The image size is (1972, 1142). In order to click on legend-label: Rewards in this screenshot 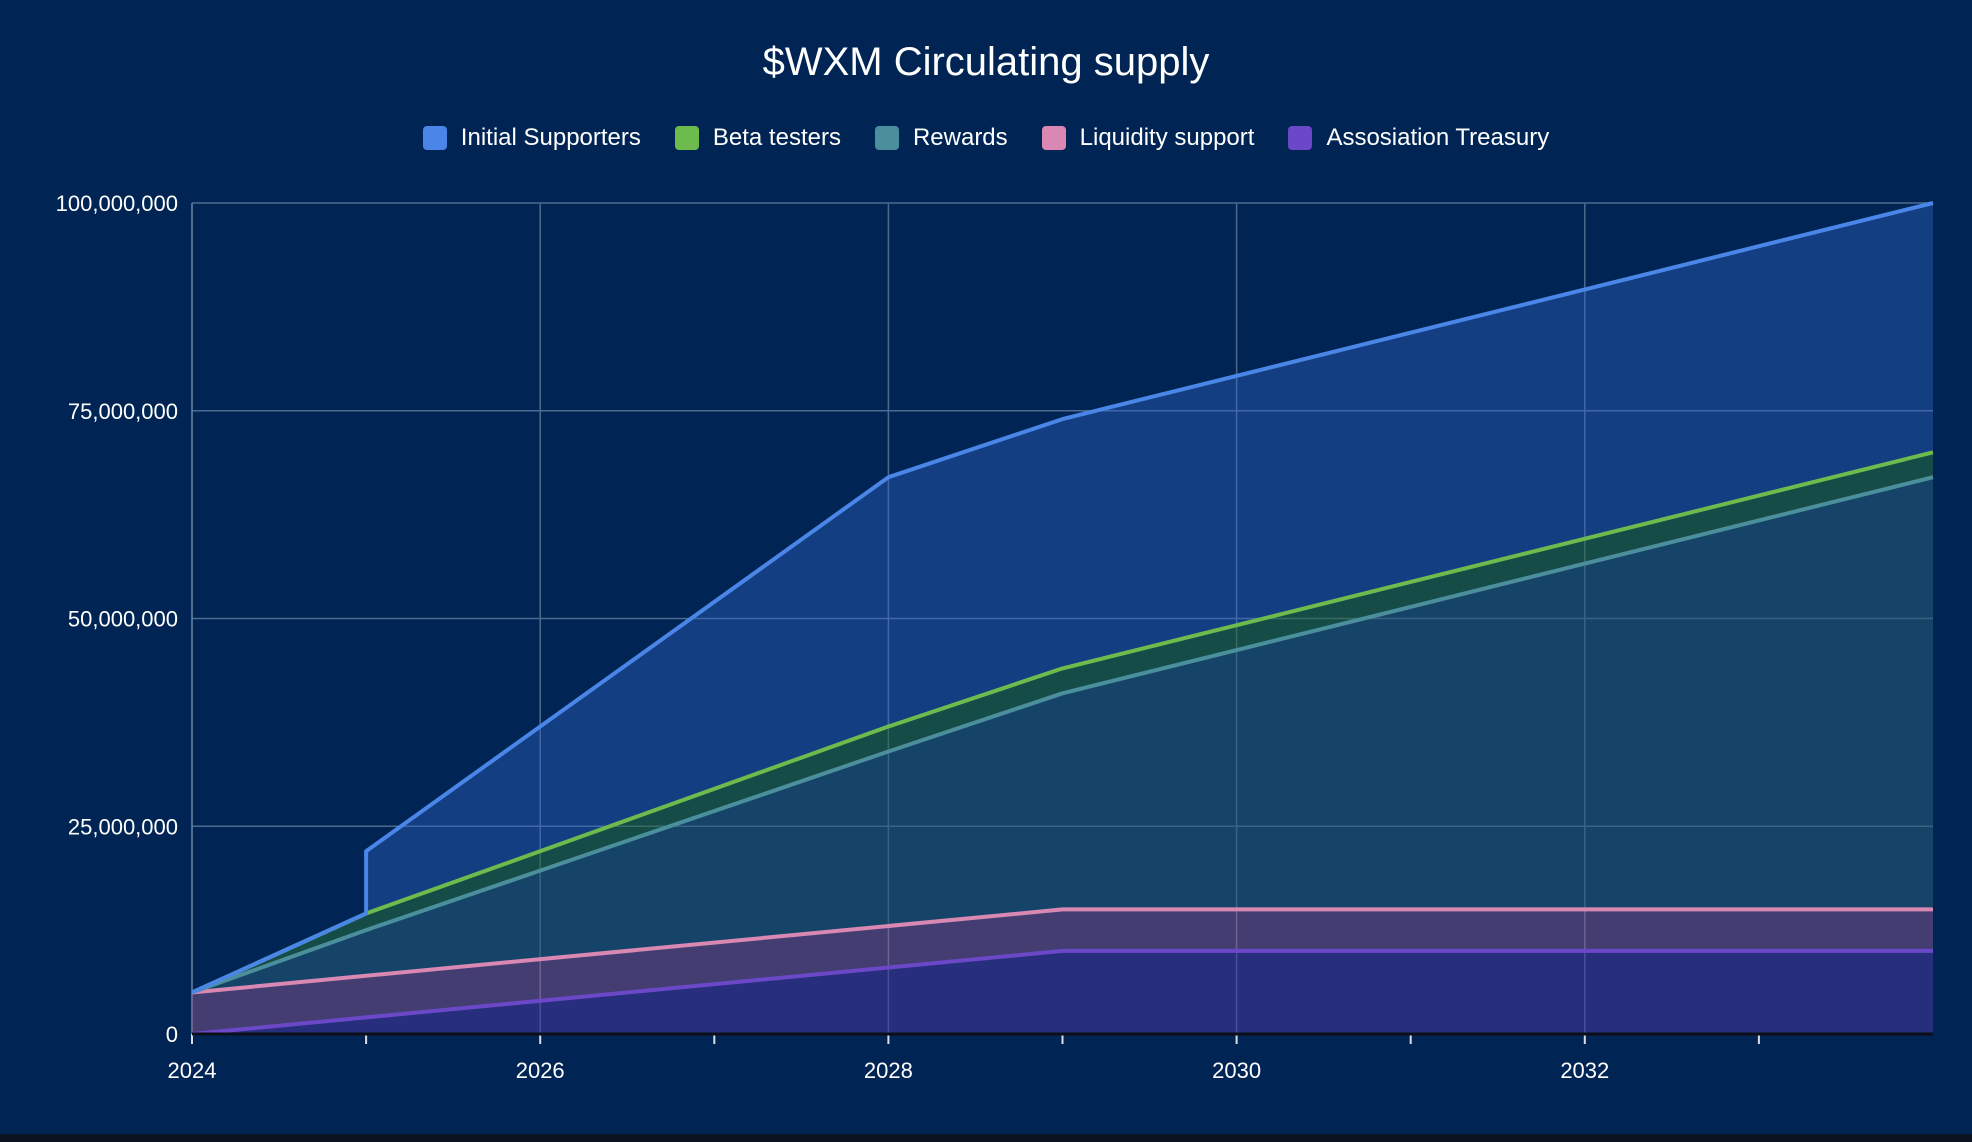, I will do `click(960, 137)`.